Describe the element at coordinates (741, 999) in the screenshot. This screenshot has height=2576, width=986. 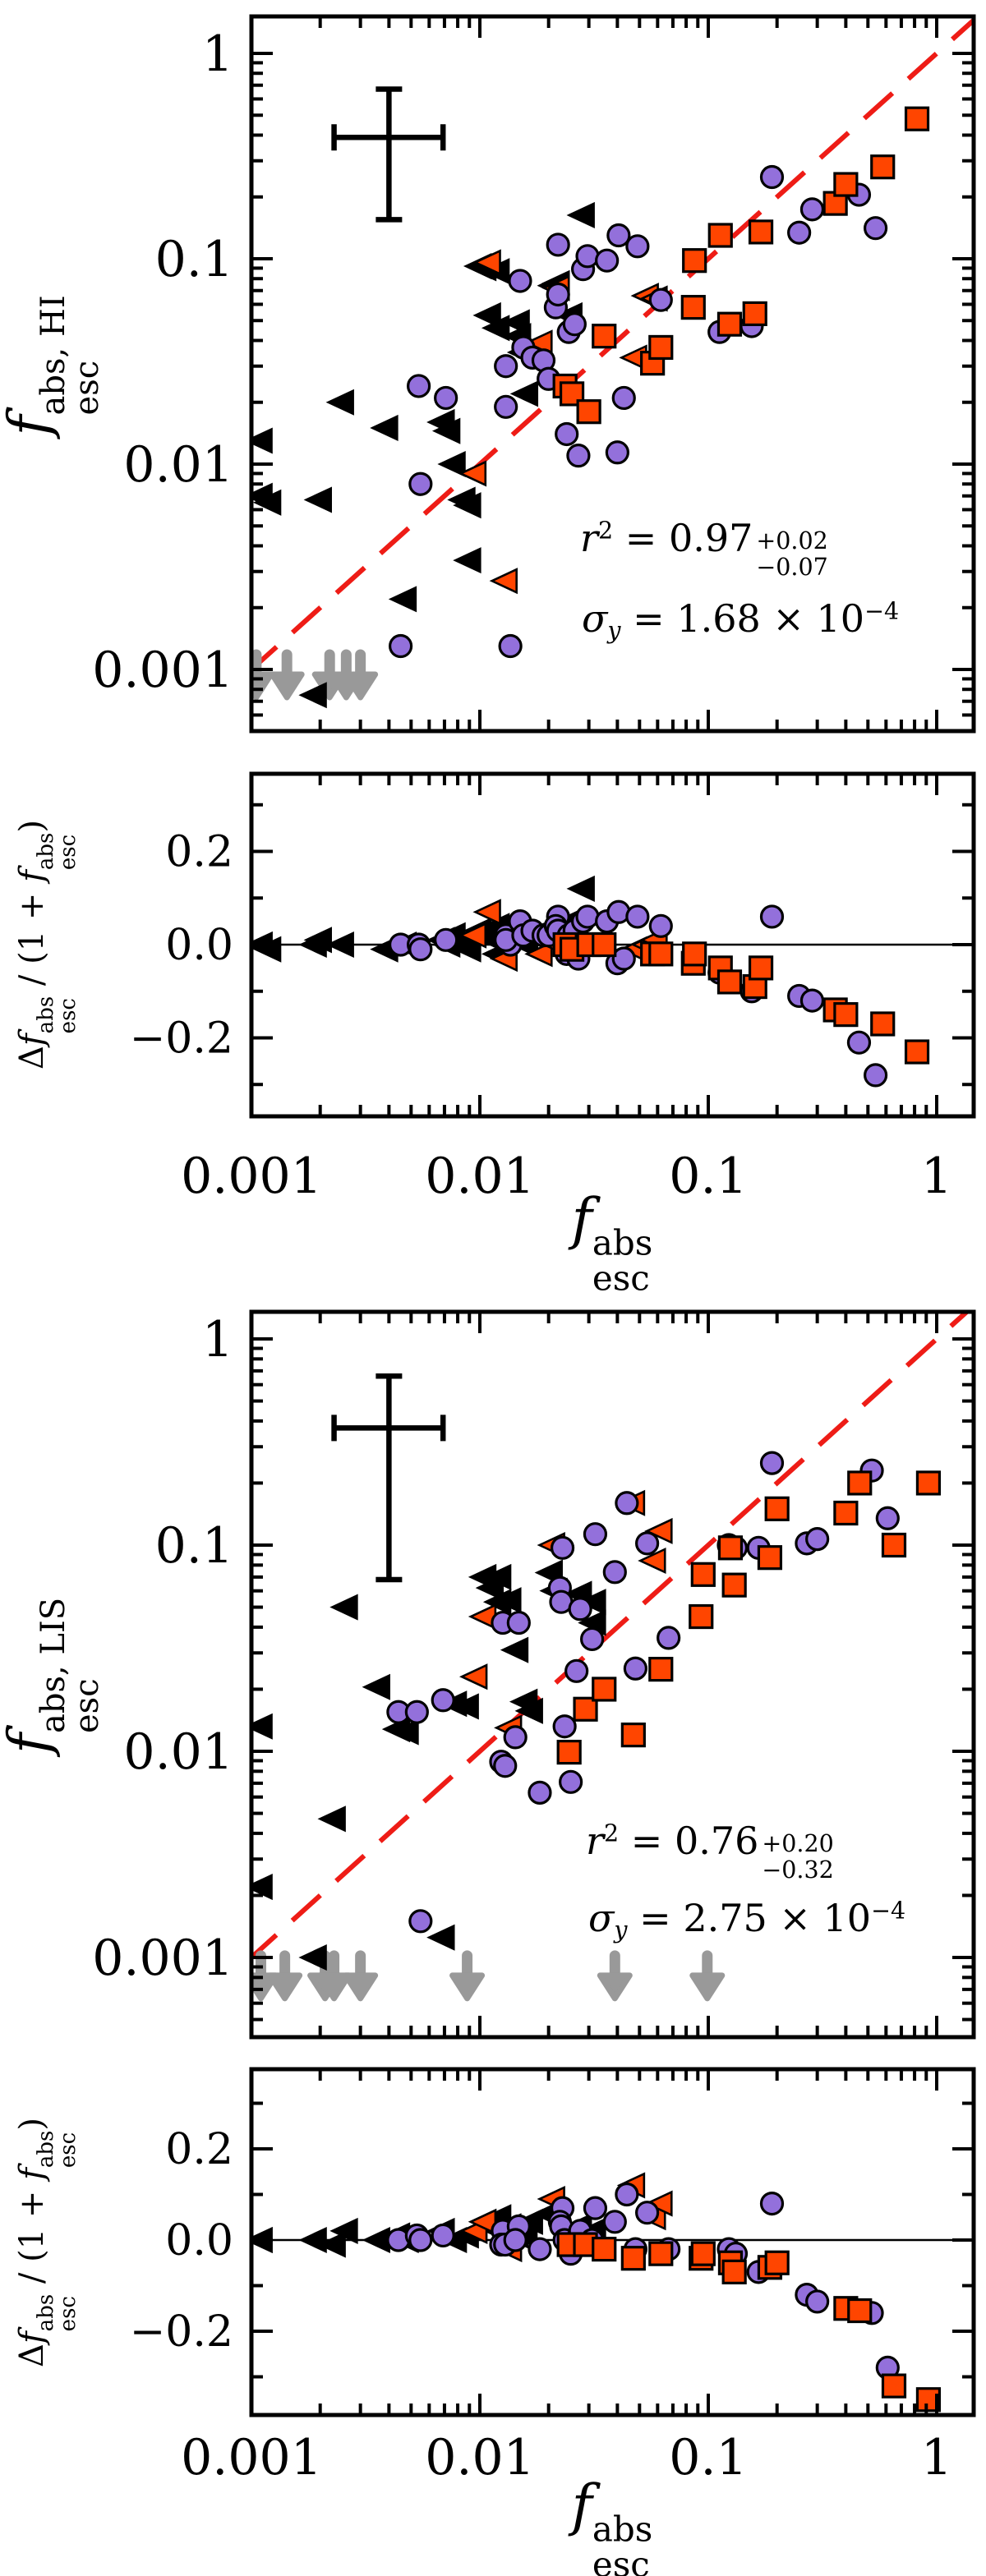
I see `hi-residual-orange-squares` at that location.